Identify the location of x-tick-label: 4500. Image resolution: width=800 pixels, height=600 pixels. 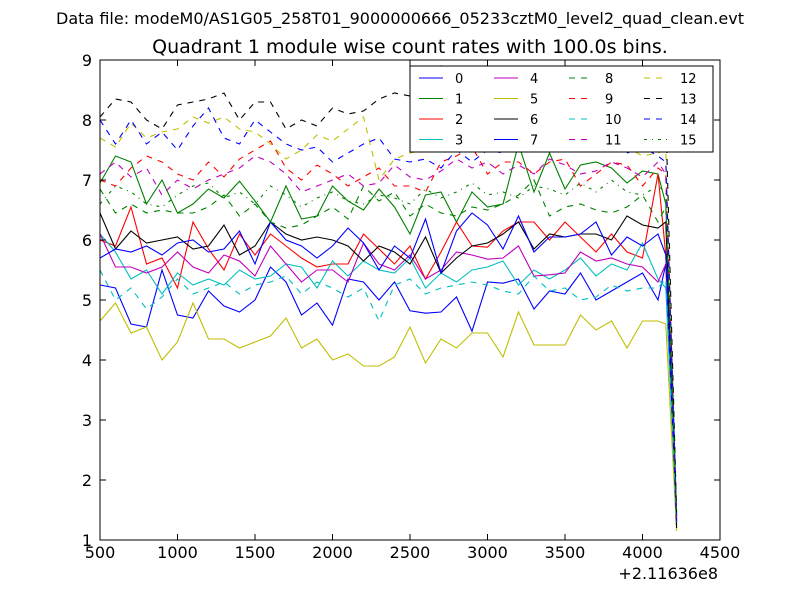
(720, 552).